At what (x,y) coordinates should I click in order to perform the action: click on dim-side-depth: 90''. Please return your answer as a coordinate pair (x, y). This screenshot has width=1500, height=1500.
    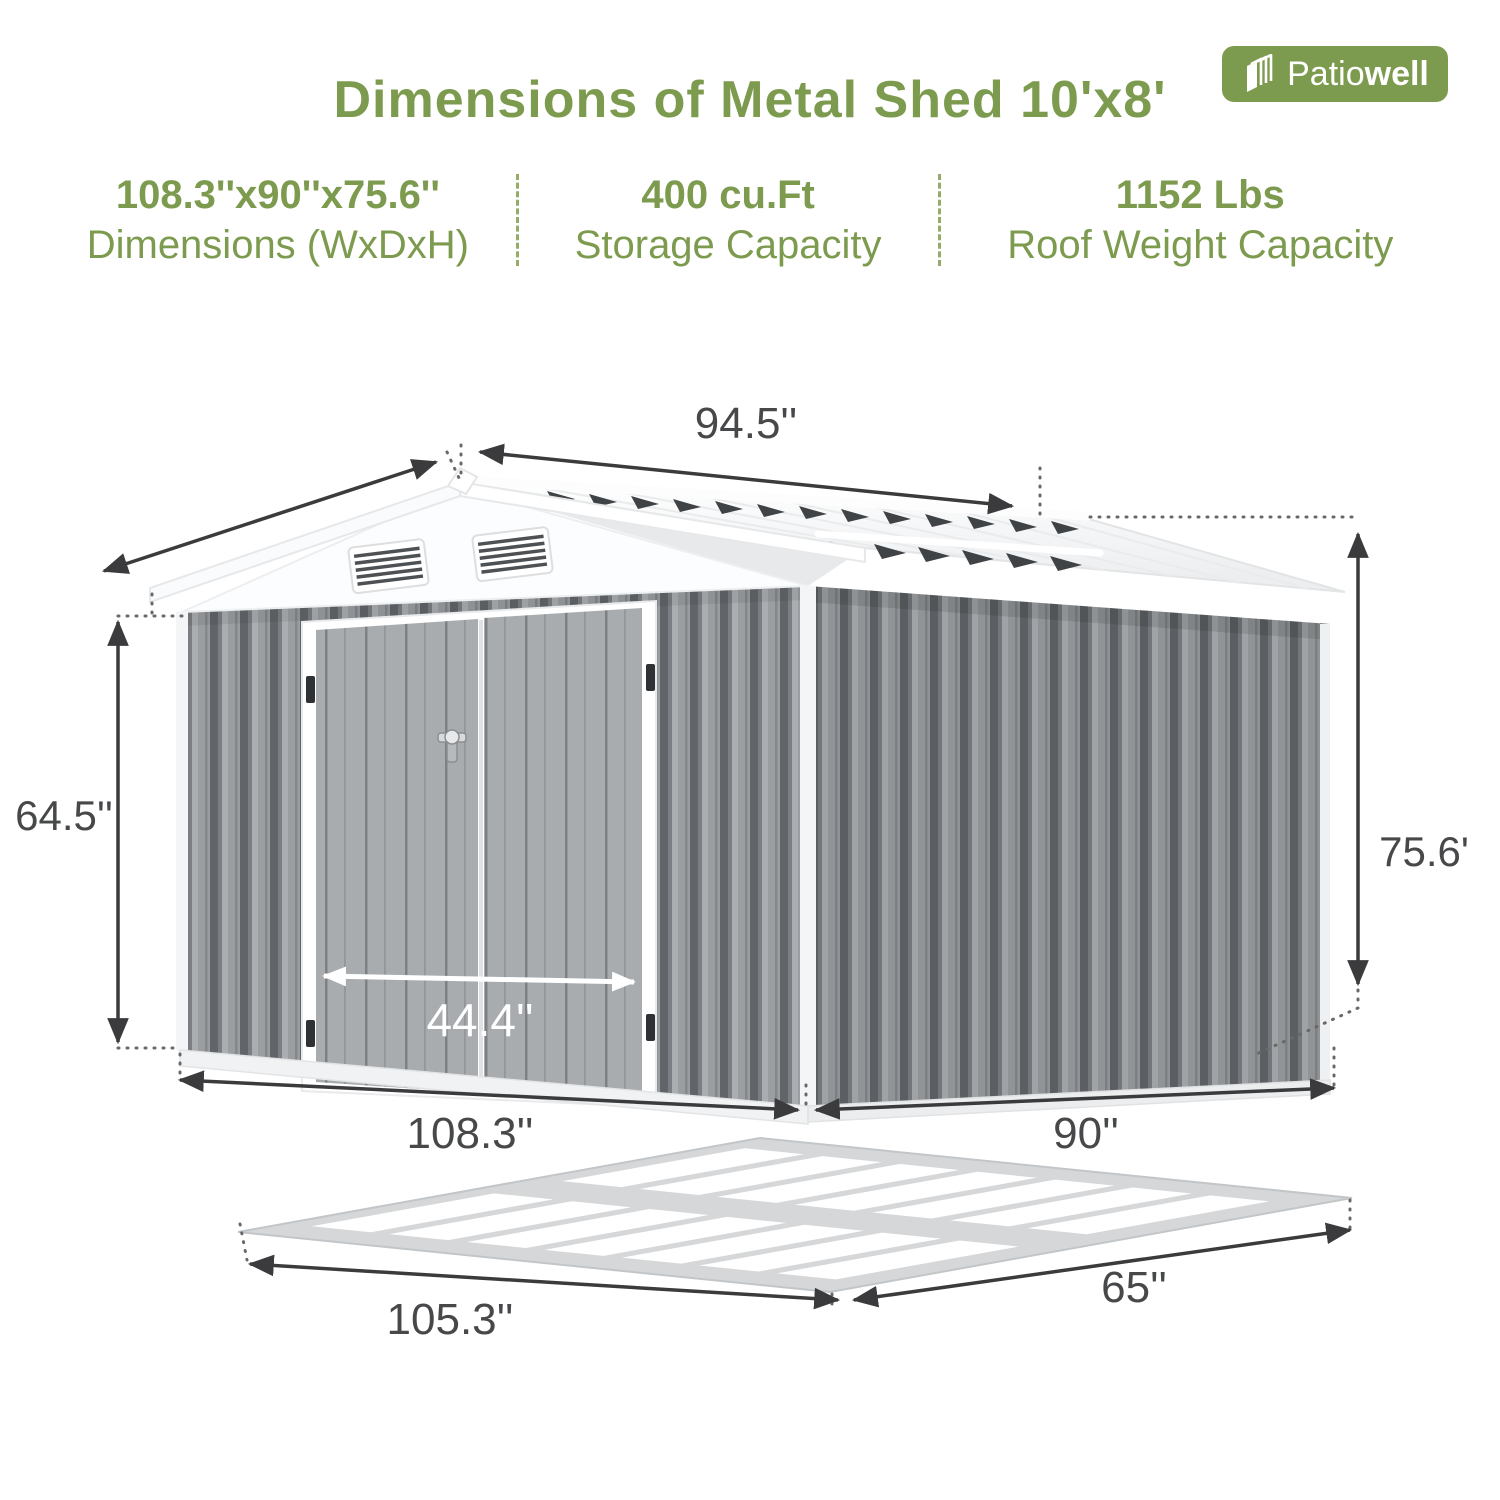
    Looking at the image, I should click on (1075, 1102).